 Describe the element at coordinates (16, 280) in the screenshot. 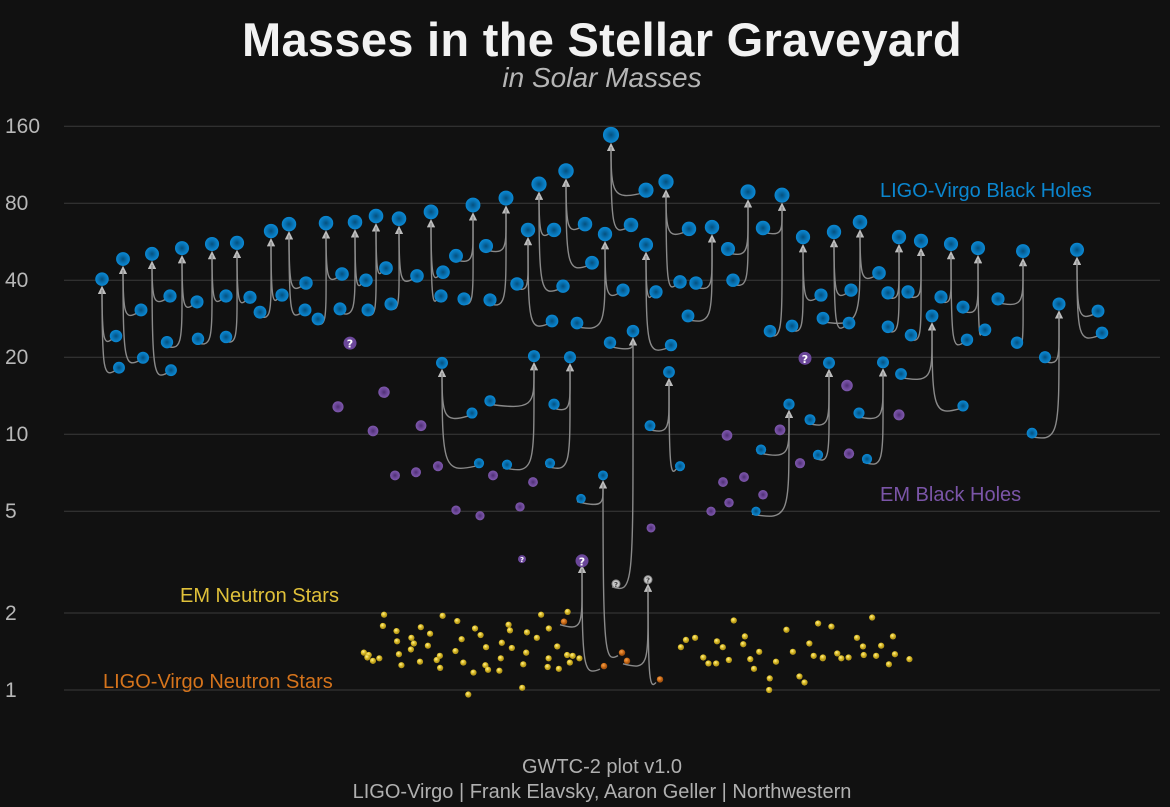

I see `y-tick-label: 40` at that location.